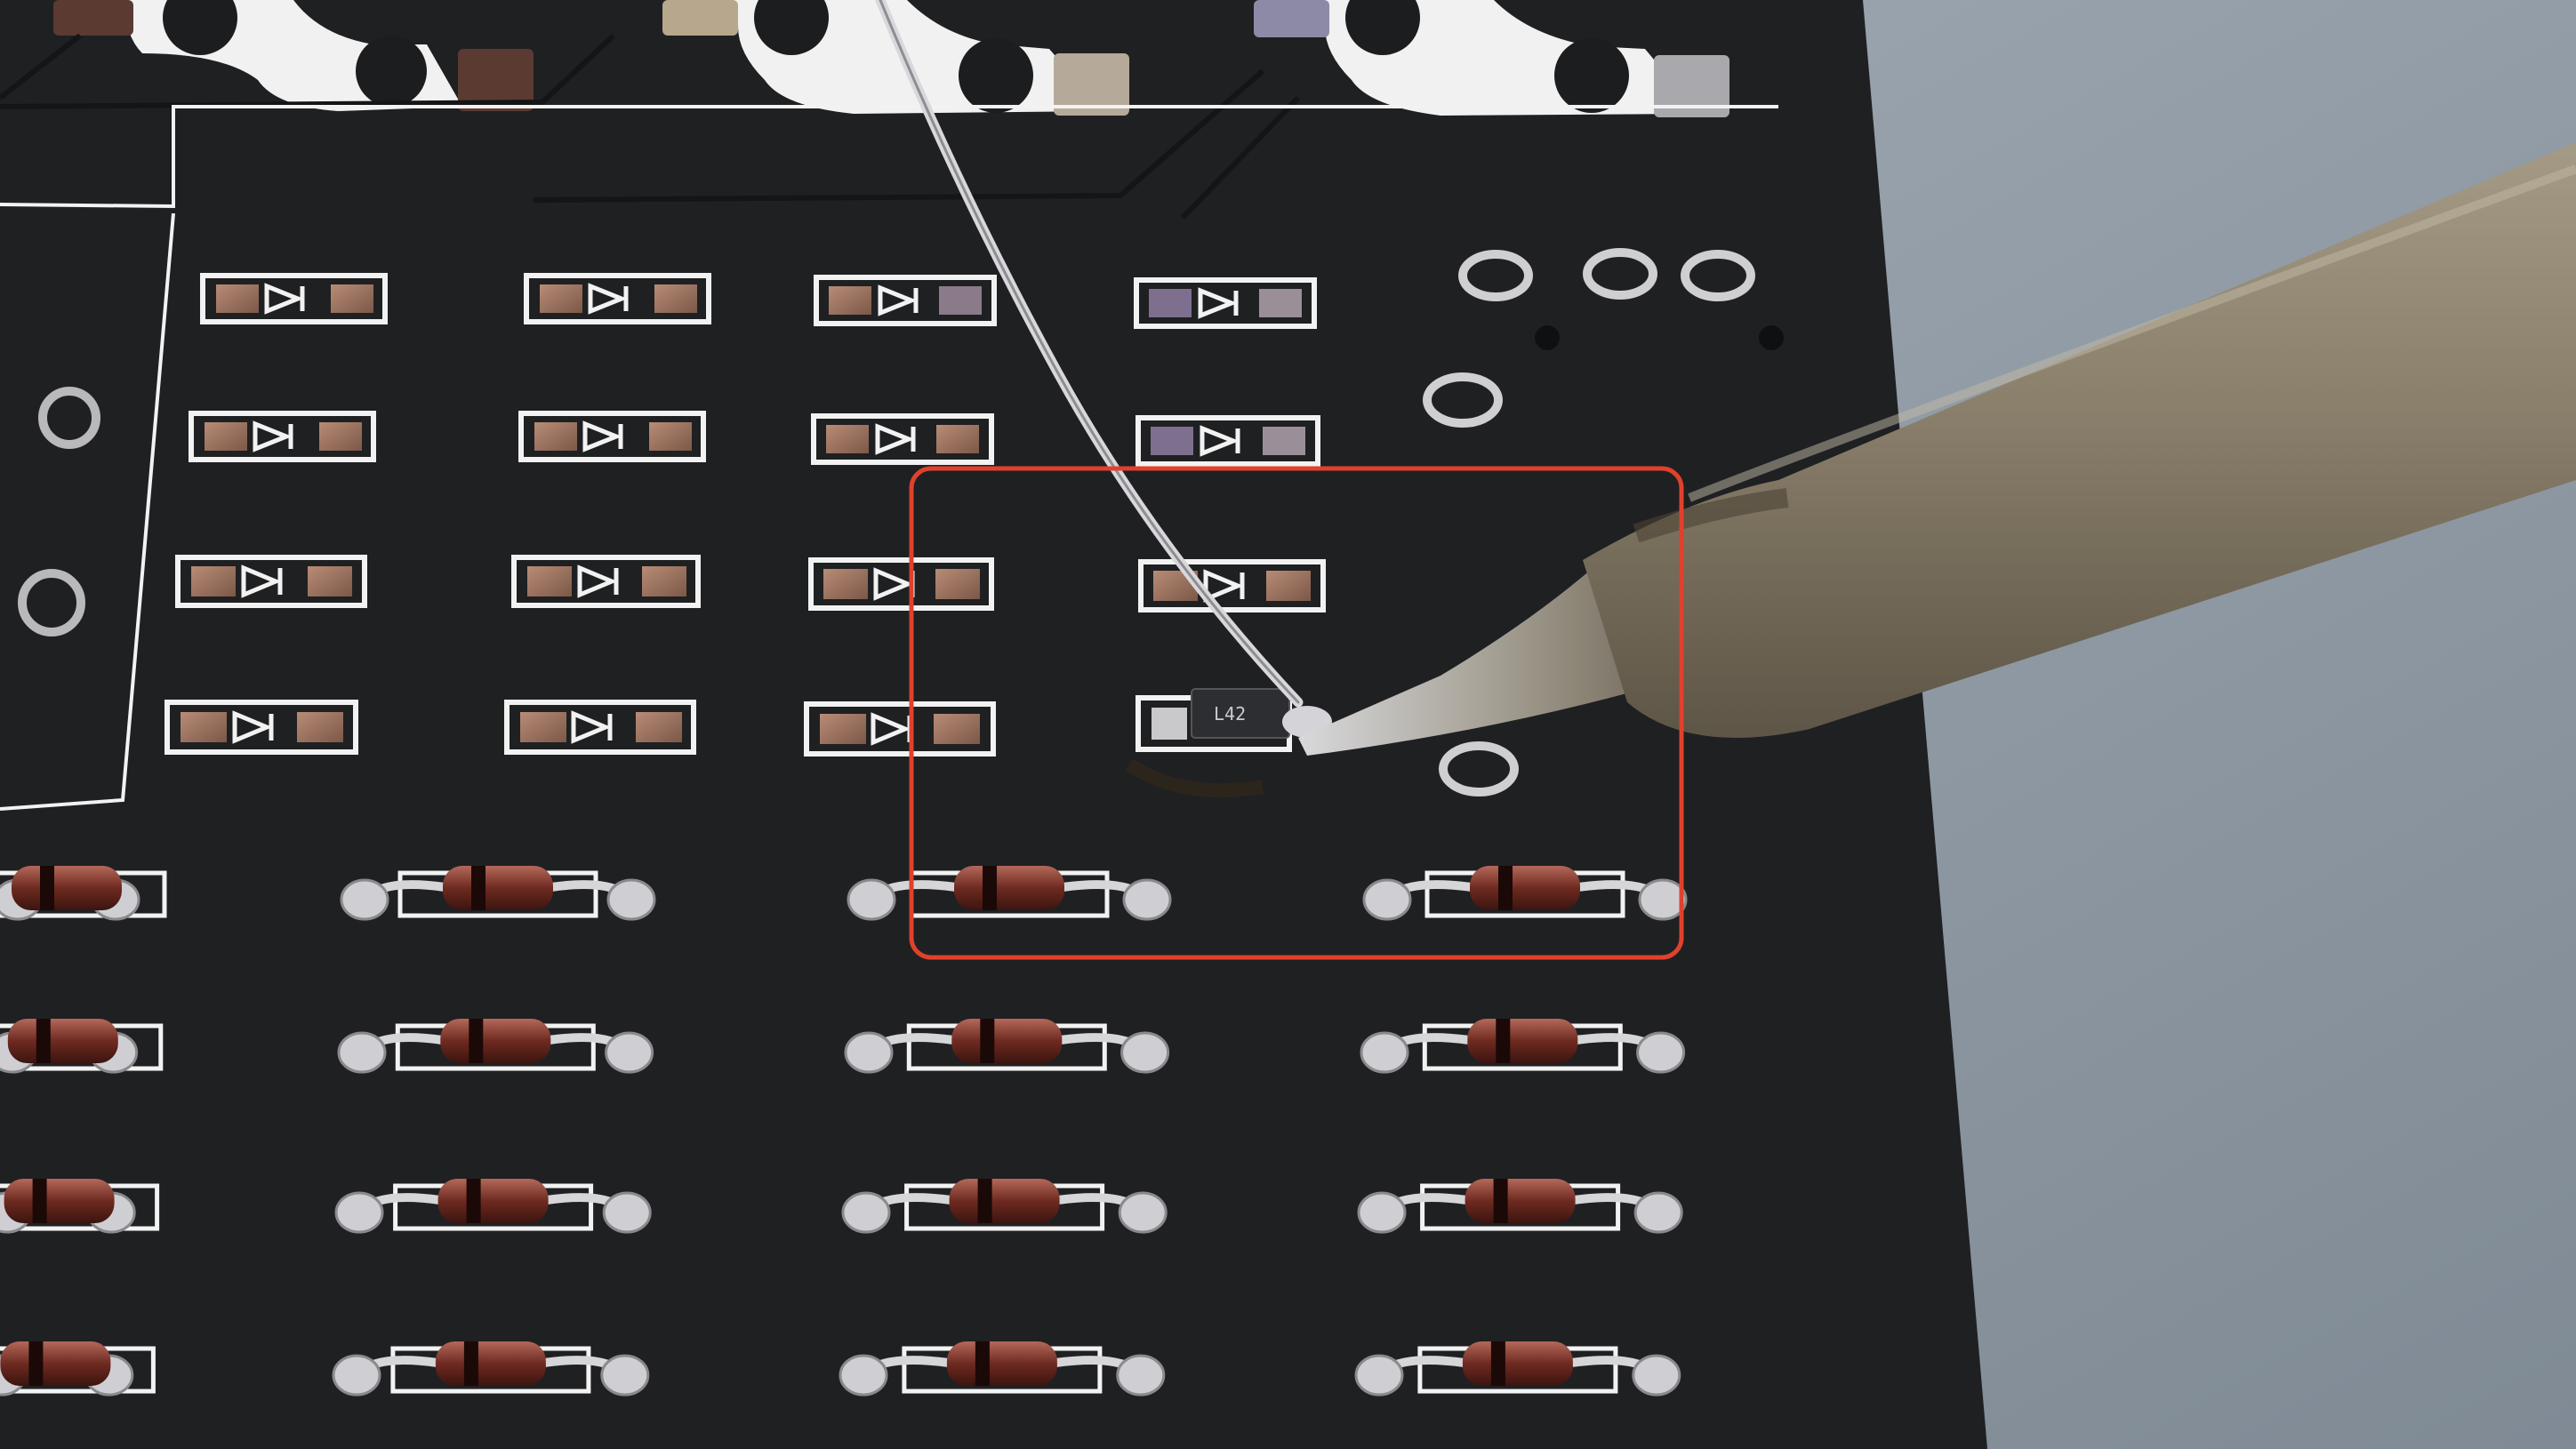 This screenshot has width=2576, height=1449. Describe the element at coordinates (1296, 713) in the screenshot. I see `highlight-box` at that location.